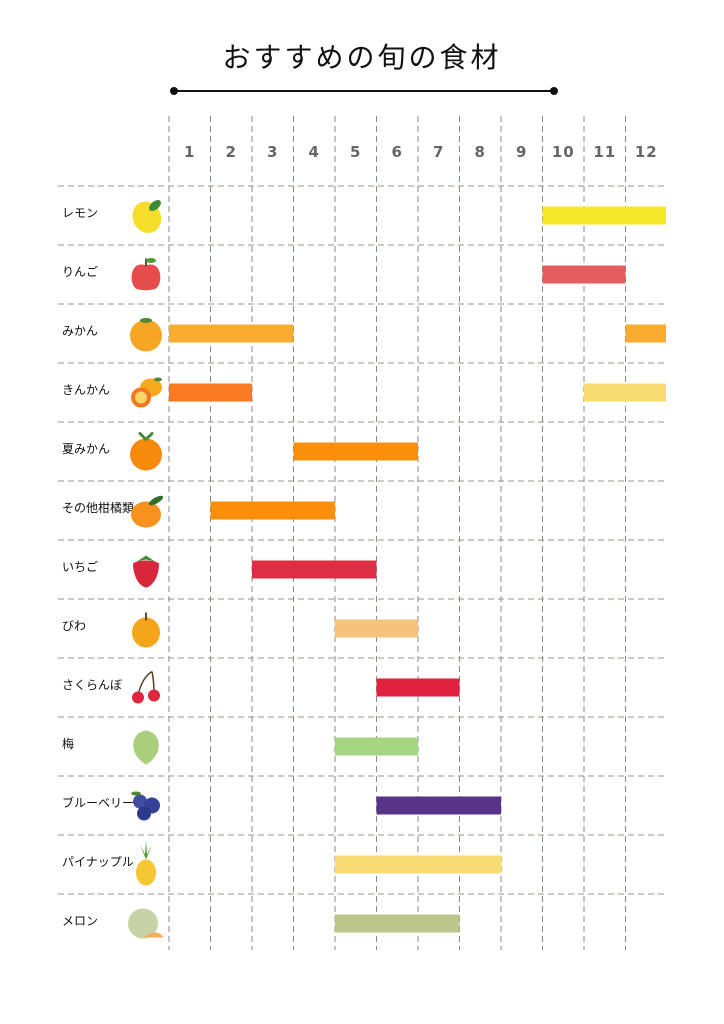 This screenshot has width=724, height=1024. I want to click on underline-right-dot, so click(554, 91).